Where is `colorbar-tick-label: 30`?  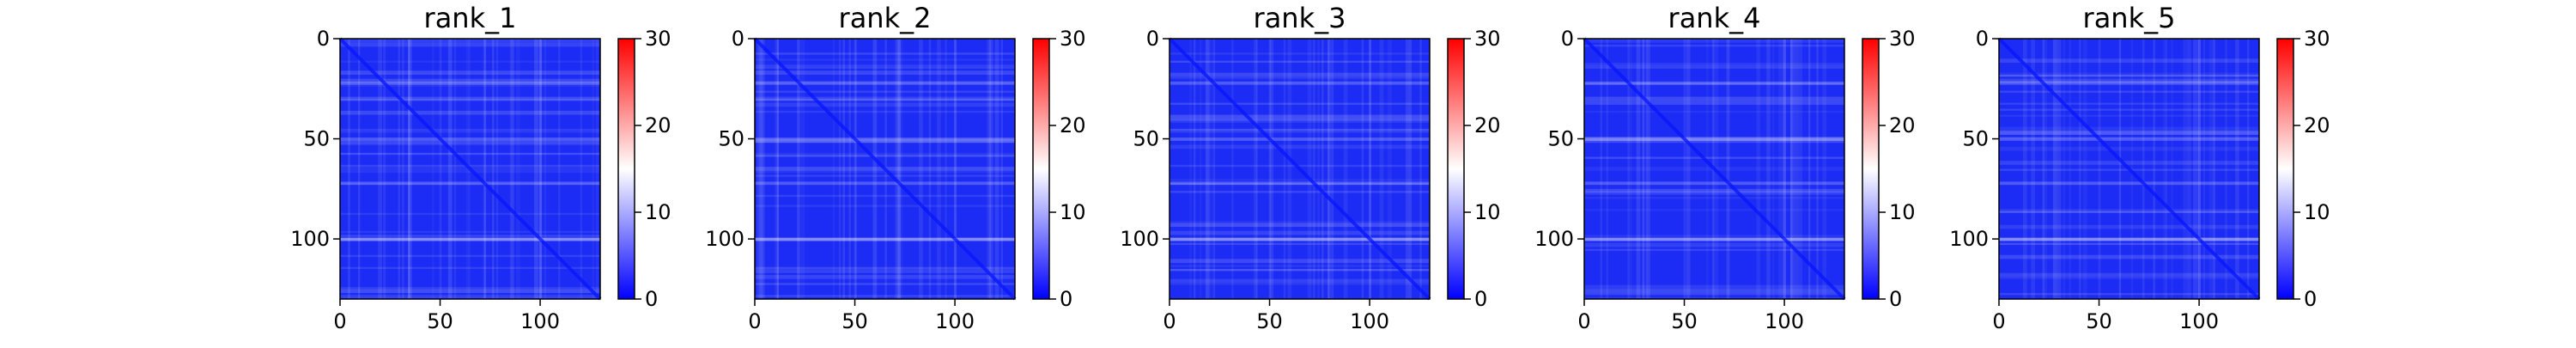
colorbar-tick-label: 30 is located at coordinates (1073, 39).